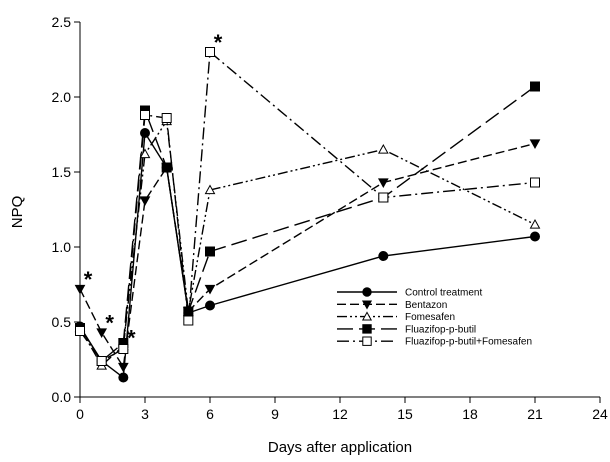 The height and width of the screenshot is (462, 610). I want to click on y-tick-label: 1.5, so click(62, 172).